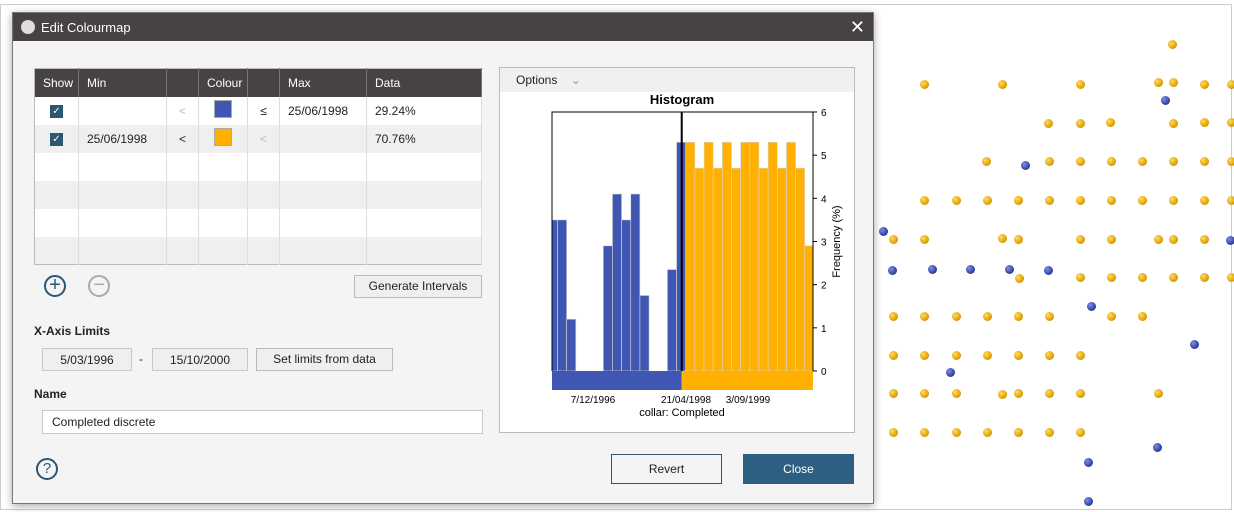  I want to click on max-op: ≤, so click(263, 110).